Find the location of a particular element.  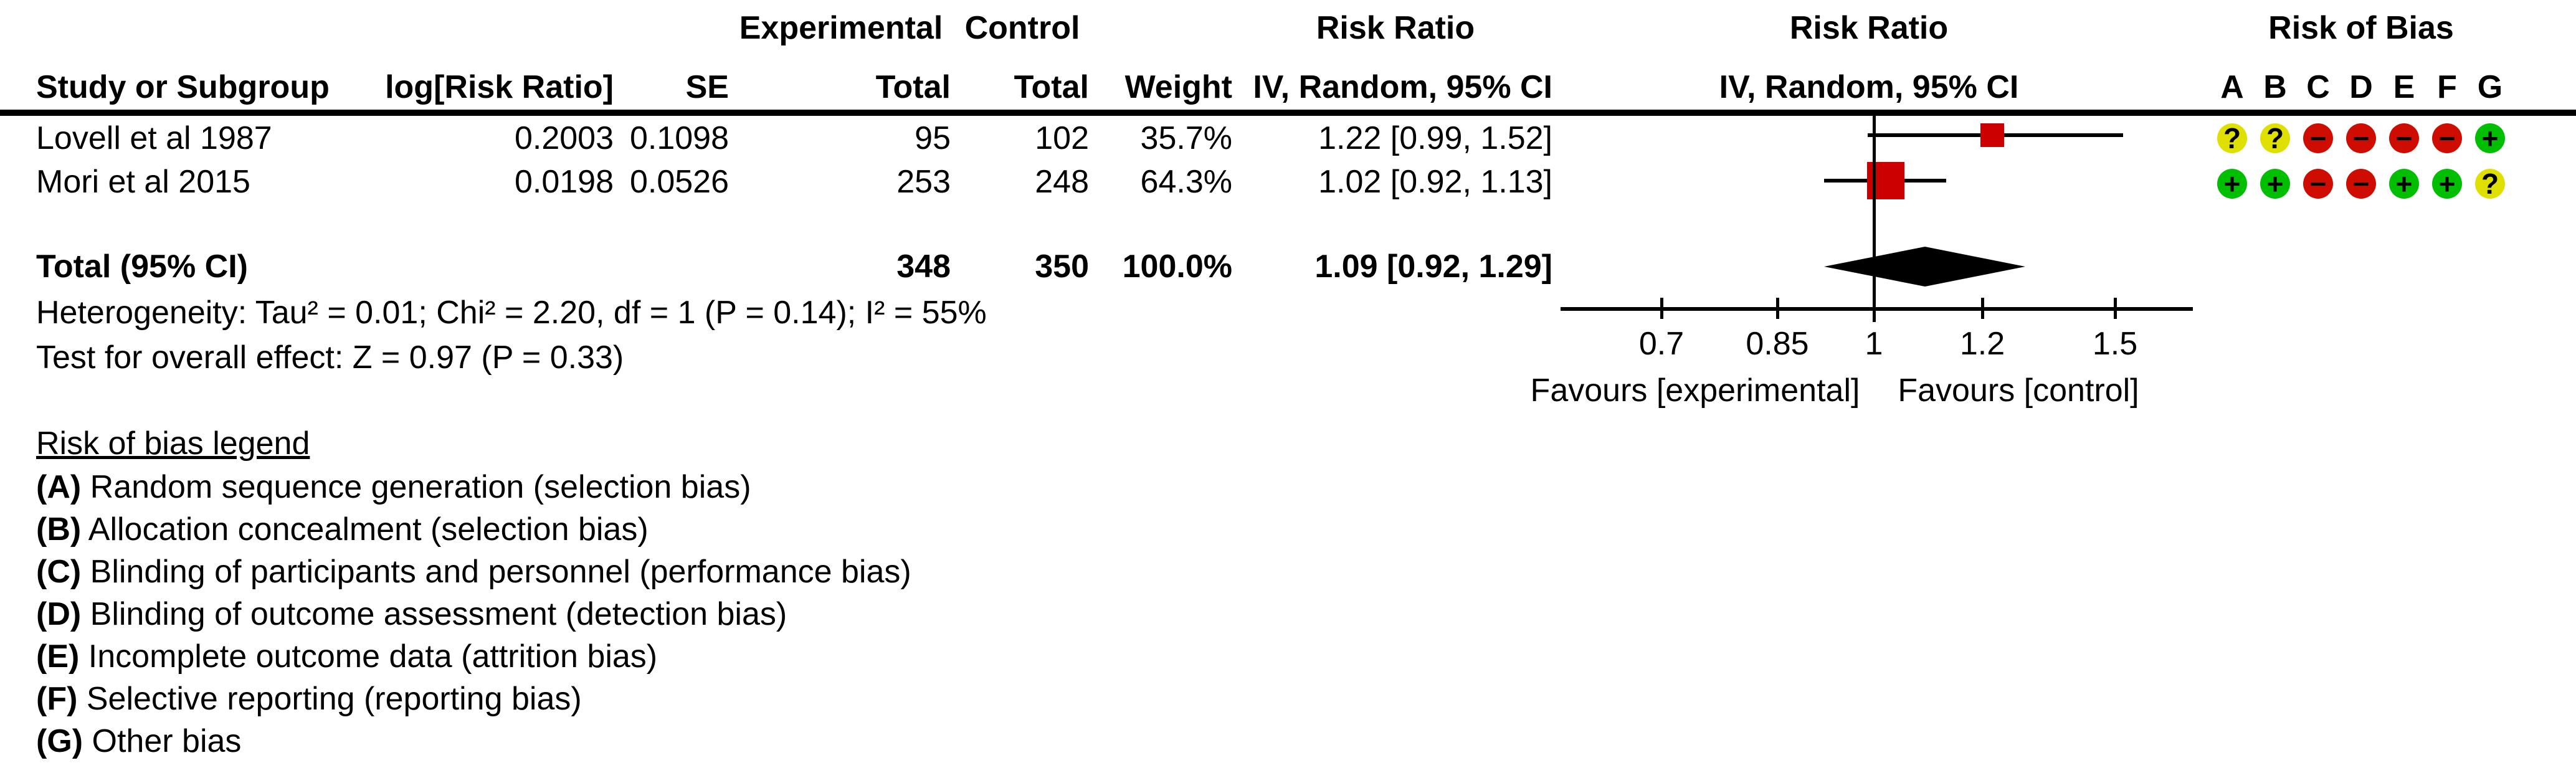

study-ctrl-total: 102 is located at coordinates (1062, 138).